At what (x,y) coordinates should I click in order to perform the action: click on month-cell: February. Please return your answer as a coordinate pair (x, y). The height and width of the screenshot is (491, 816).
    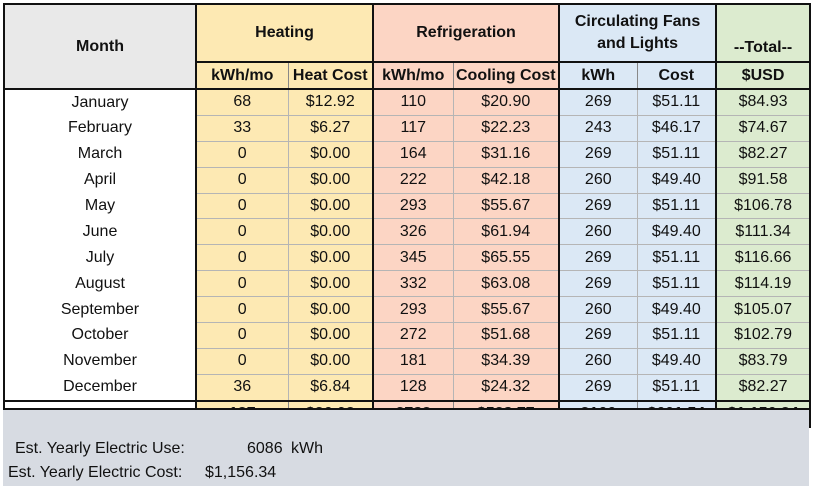
    Looking at the image, I should click on (100, 128).